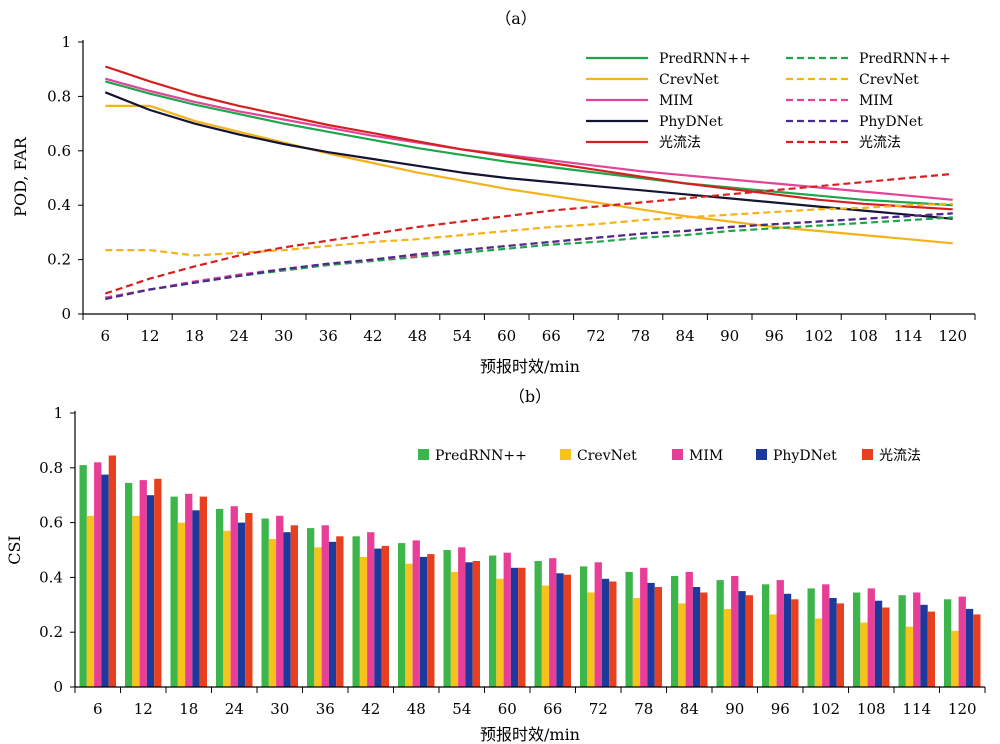 The image size is (1000, 744). Describe the element at coordinates (905, 59) in the screenshot. I see `legend-label: PredRNN++` at that location.